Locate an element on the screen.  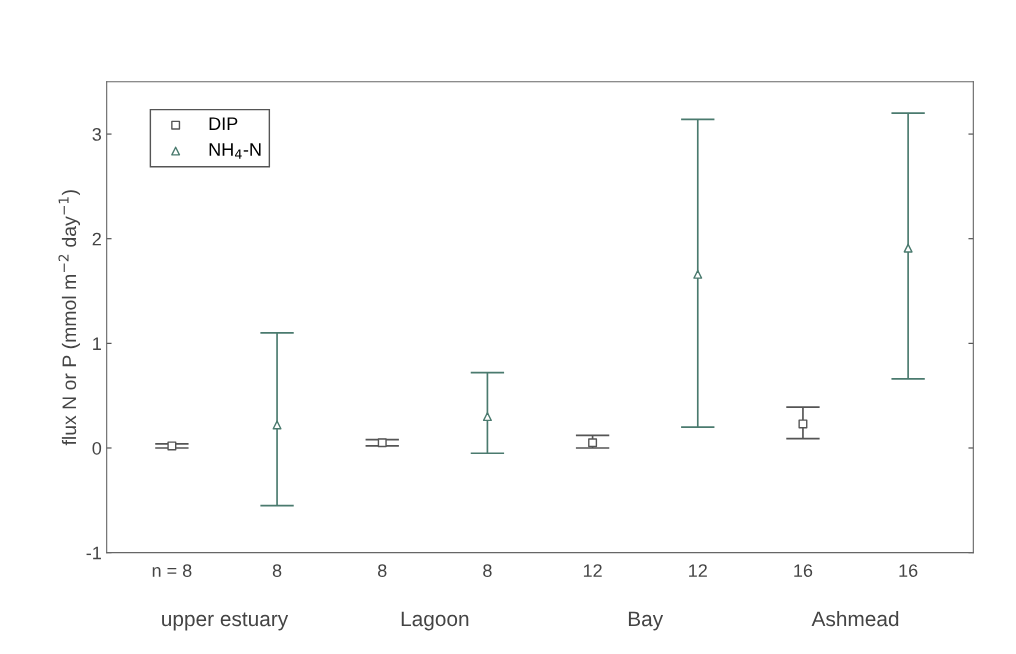
legend-label: DIP is located at coordinates (223, 123).